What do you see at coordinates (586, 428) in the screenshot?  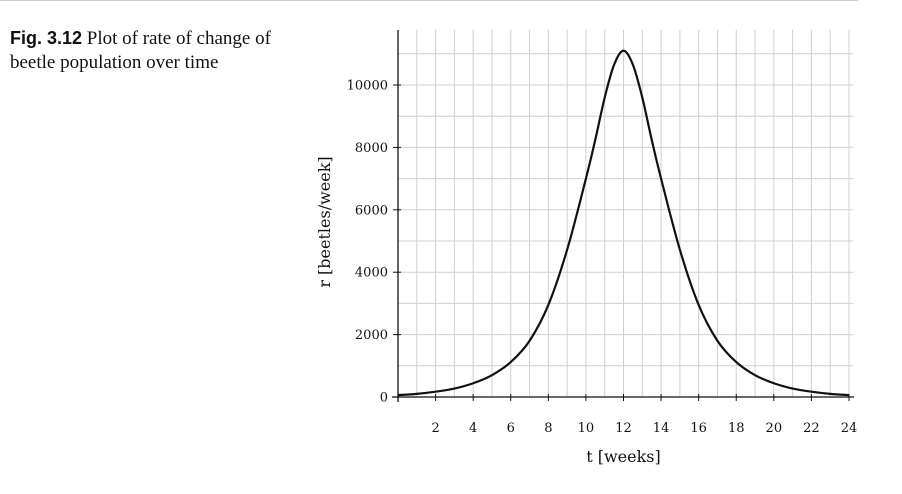 I see `x-tick-label: 10` at bounding box center [586, 428].